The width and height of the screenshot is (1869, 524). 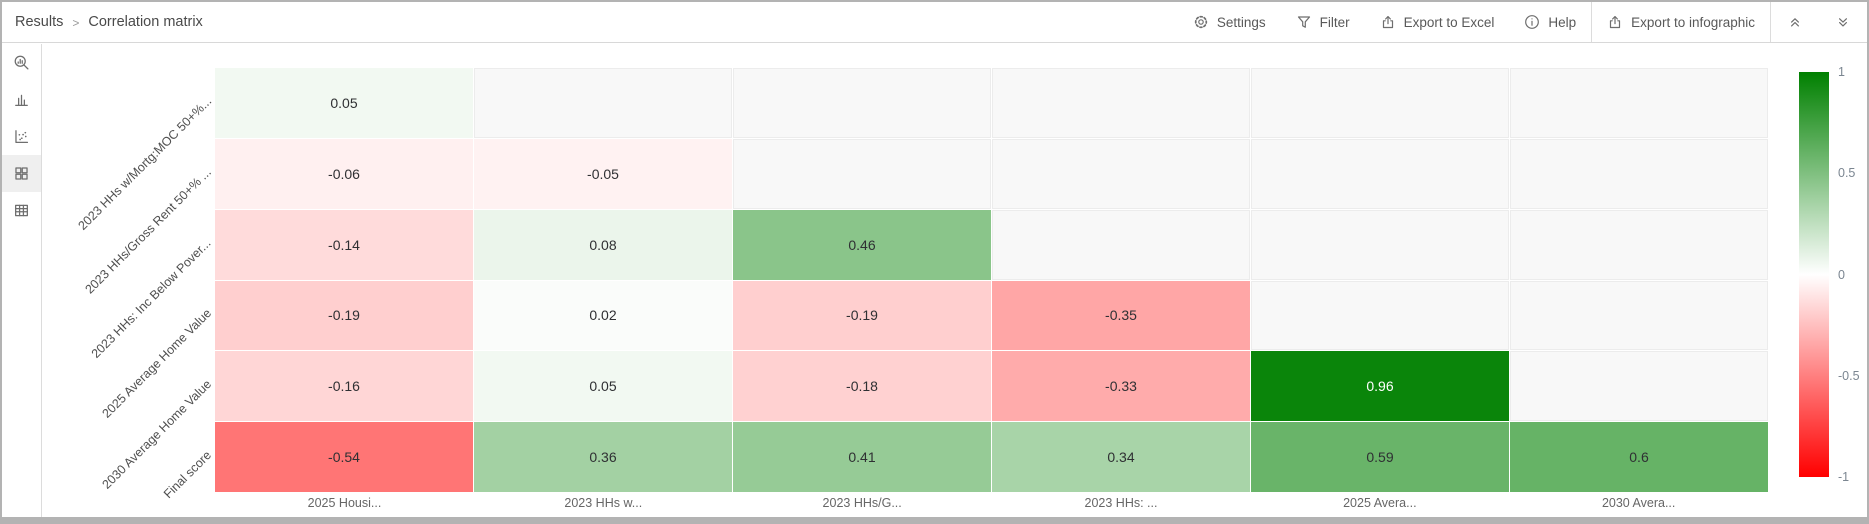 I want to click on info-circle-icon, so click(x=1532, y=22).